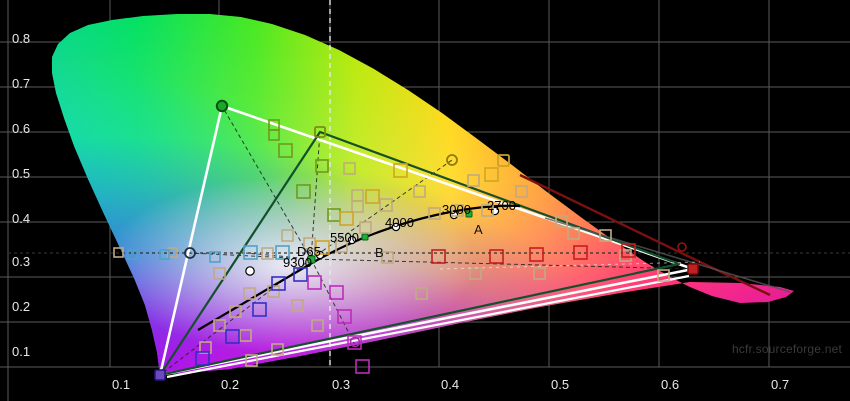 The height and width of the screenshot is (401, 850). What do you see at coordinates (379, 252) in the screenshot?
I see `illuminant-label-b: B` at bounding box center [379, 252].